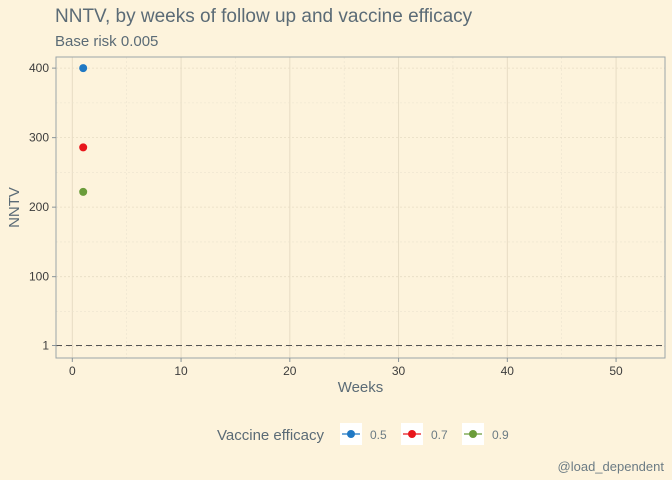 The image size is (672, 480). What do you see at coordinates (72, 371) in the screenshot?
I see `x-tick-label: 0` at bounding box center [72, 371].